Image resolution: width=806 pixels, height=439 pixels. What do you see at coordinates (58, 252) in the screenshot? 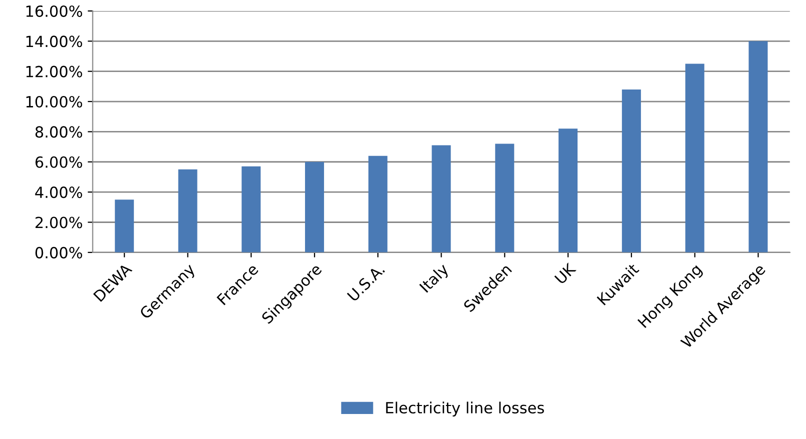
I see `y-tick-label: 0.00%` at bounding box center [58, 252].